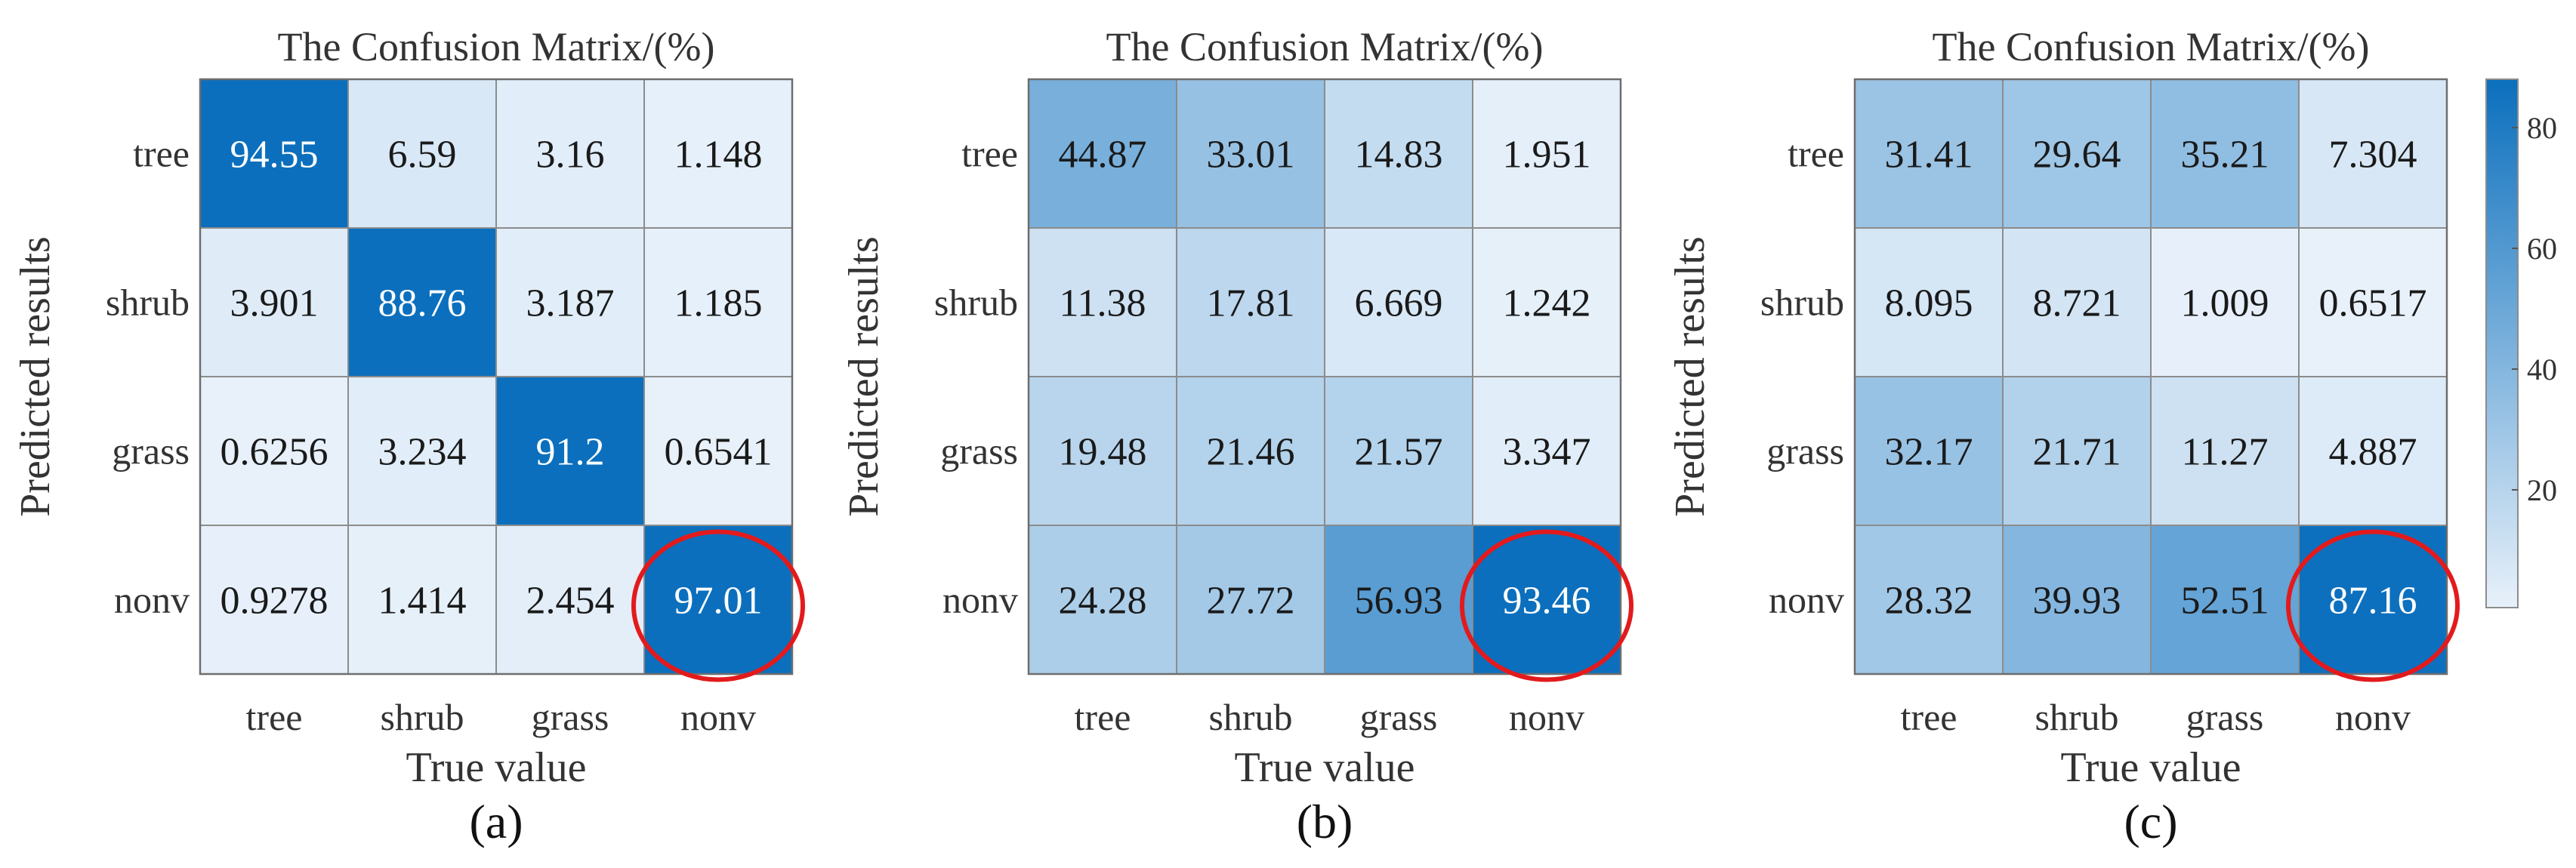  Describe the element at coordinates (2373, 452) in the screenshot. I see `cell-value-label: 4.887` at that location.